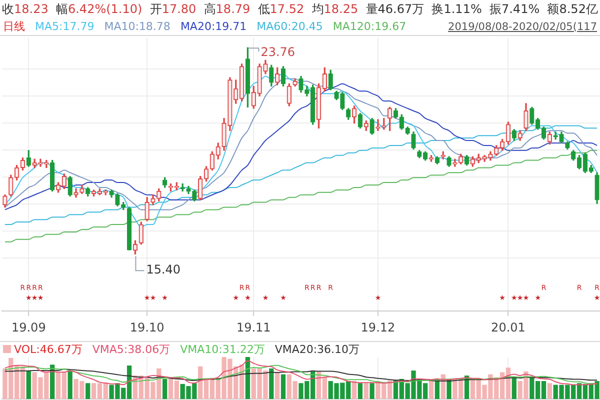  I want to click on text: 换1.11%, so click(457, 9).